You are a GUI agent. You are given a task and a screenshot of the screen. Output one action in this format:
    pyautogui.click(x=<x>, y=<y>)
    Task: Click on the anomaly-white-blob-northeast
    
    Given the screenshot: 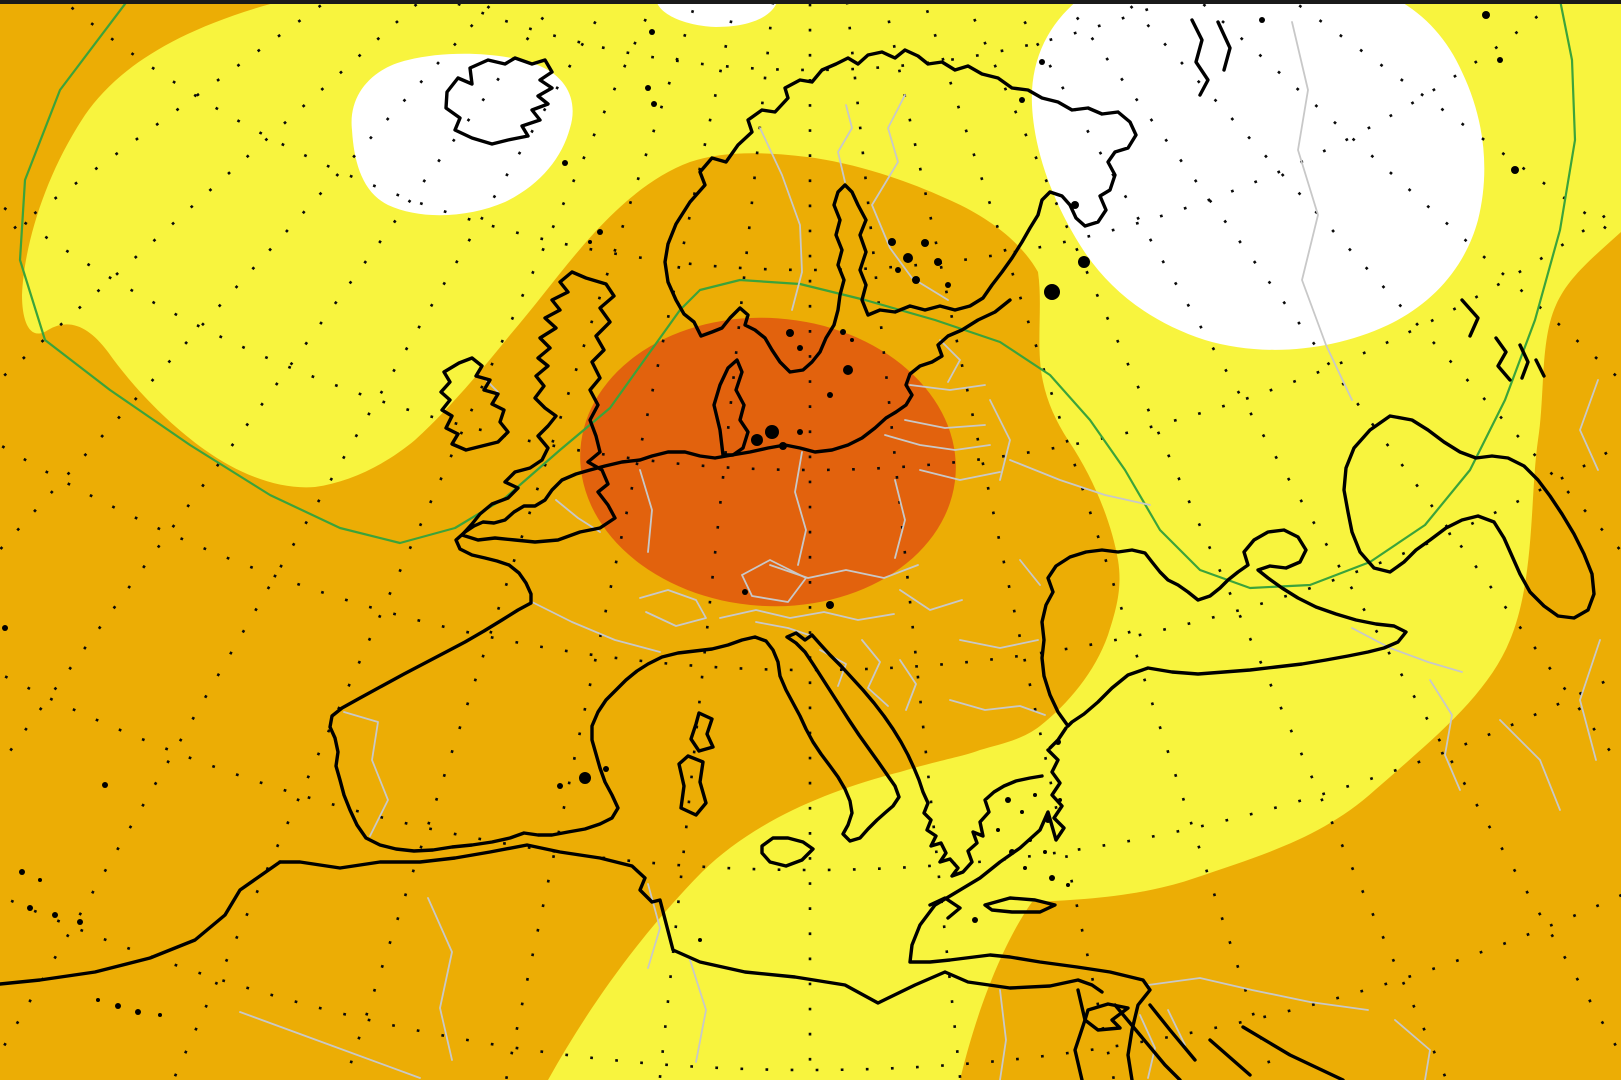 What is the action you would take?
    pyautogui.click(x=1258, y=175)
    